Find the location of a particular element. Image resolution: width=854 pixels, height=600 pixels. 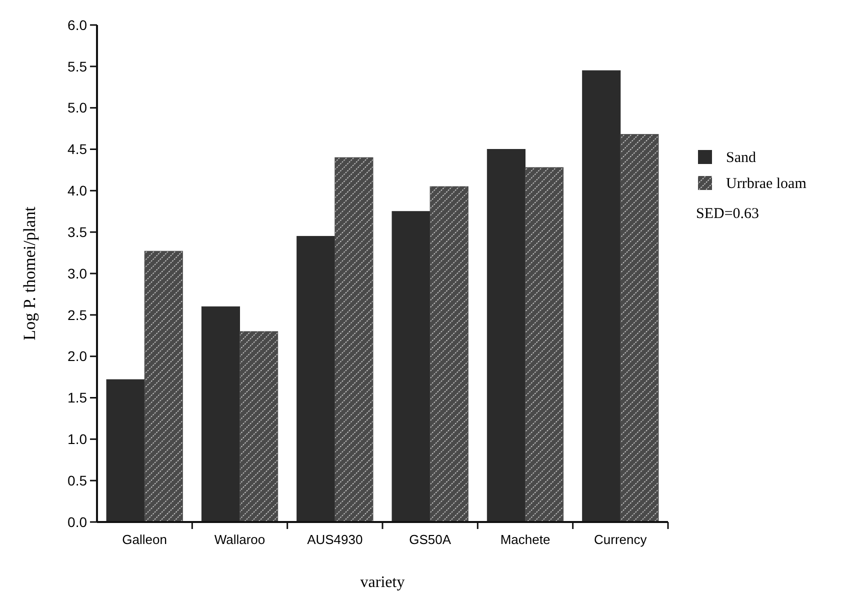

y-tick-label: 2.5 is located at coordinates (78, 314).